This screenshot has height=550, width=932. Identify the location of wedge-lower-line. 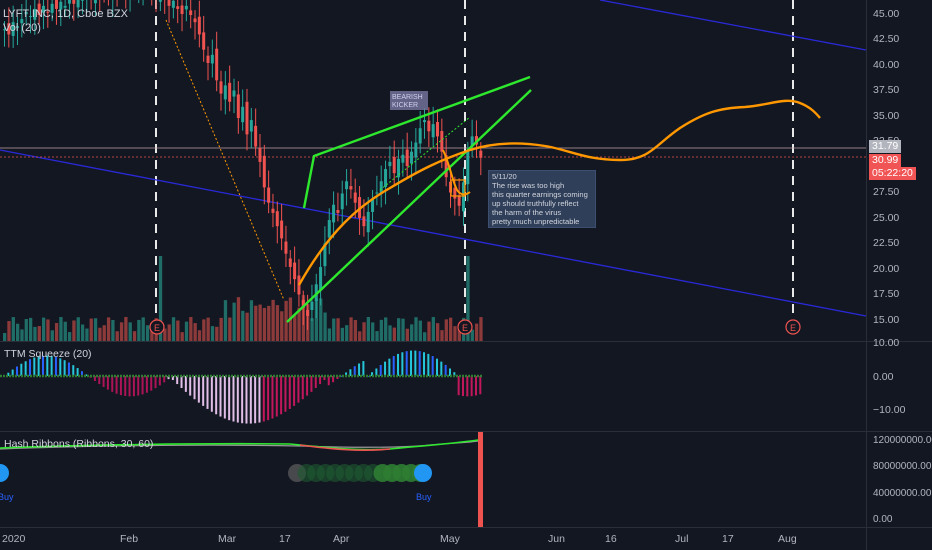
(409, 206).